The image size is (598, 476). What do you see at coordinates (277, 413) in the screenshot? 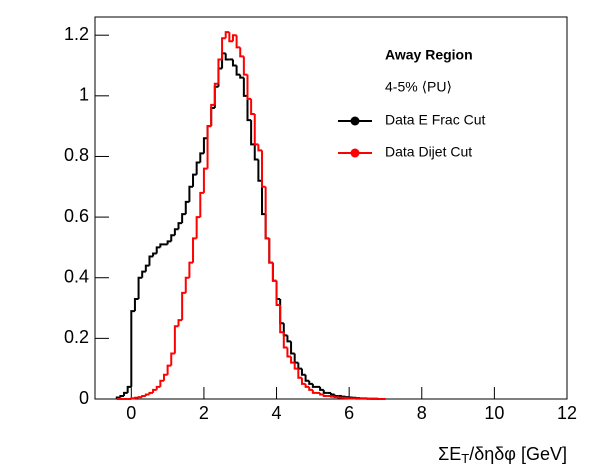
I see `x-tick-label: 4` at bounding box center [277, 413].